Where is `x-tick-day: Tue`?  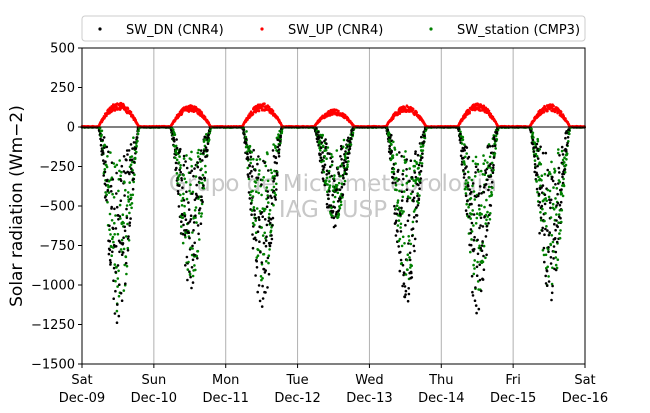
x-tick-day: Tue is located at coordinates (296, 380).